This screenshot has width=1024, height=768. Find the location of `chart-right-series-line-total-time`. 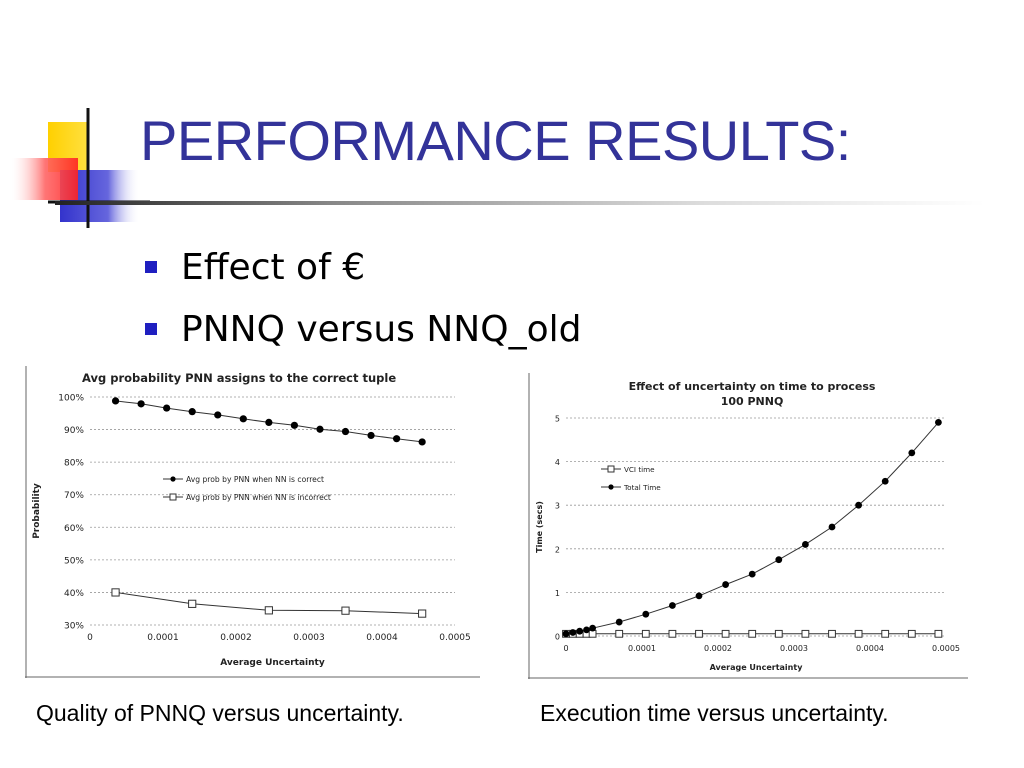

chart-right-series-line-total-time is located at coordinates (752, 528).